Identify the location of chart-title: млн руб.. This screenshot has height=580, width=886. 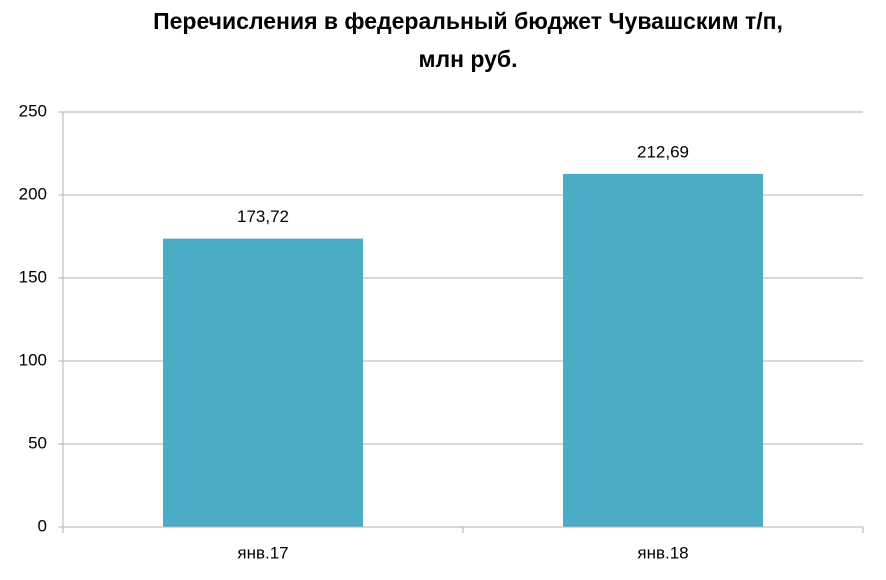
(467, 59).